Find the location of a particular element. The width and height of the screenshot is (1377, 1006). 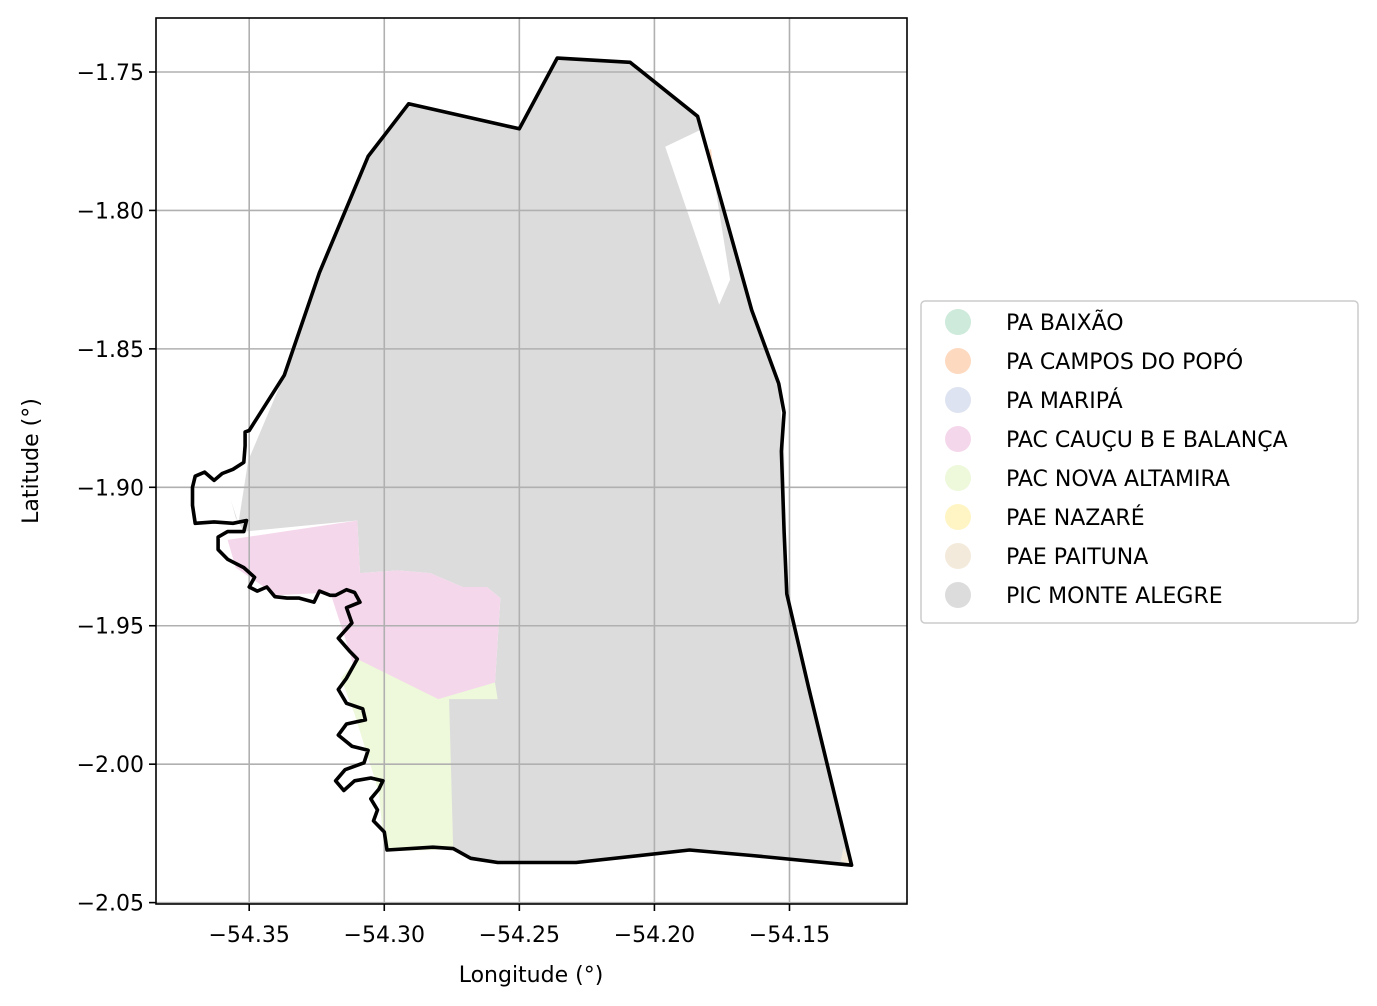

y-axis-label: Latitude (°) is located at coordinates (31, 461).